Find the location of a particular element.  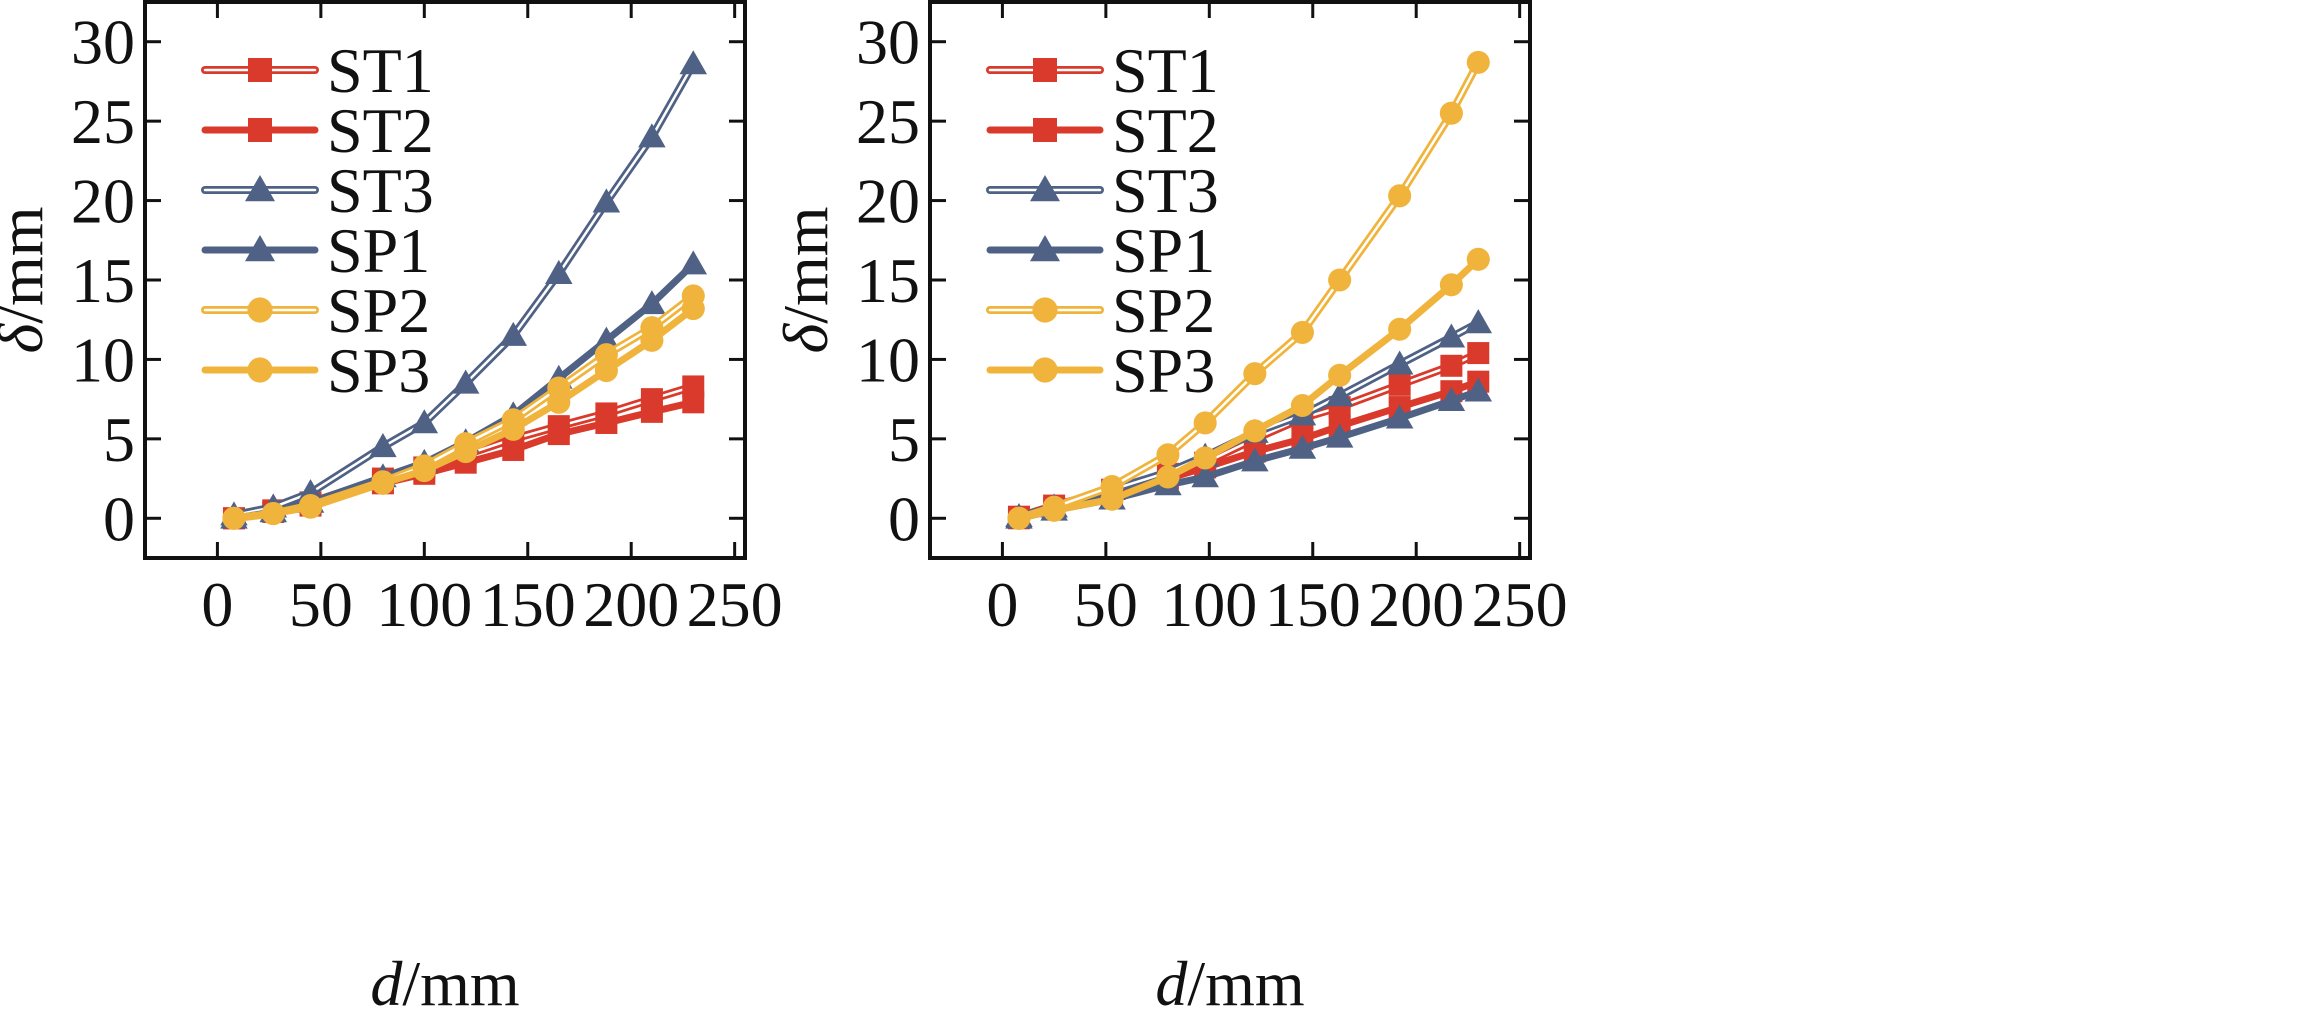

legend-item-ST2: ST2 is located at coordinates (317, 130).